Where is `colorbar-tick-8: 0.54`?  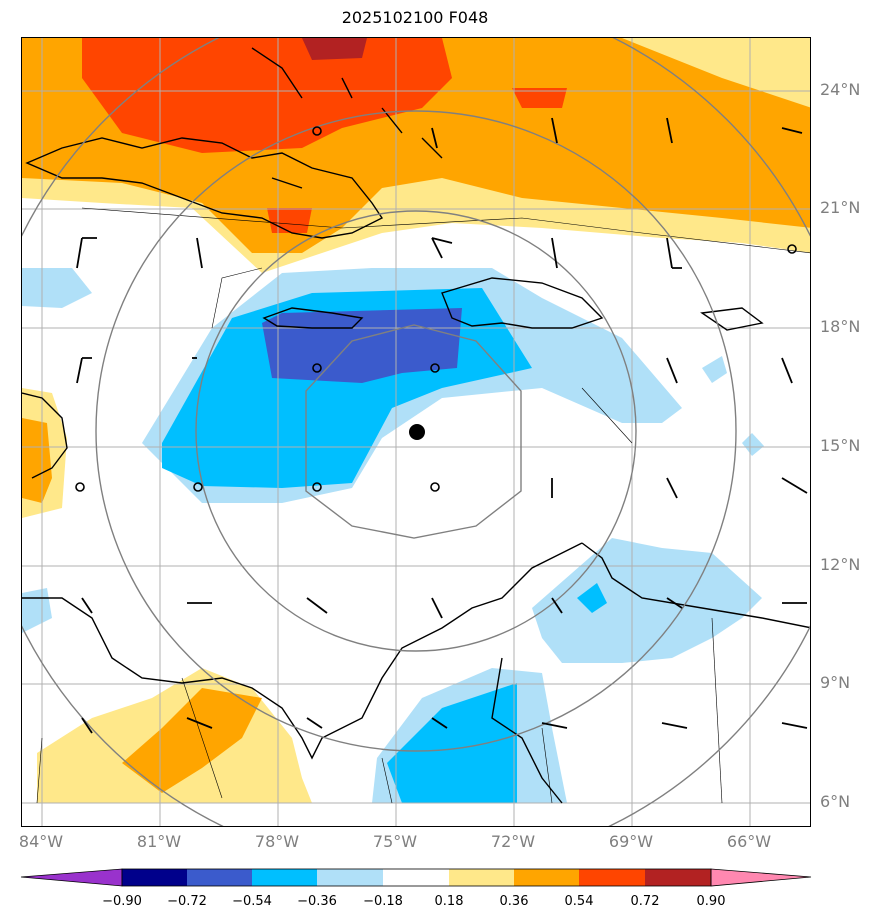
colorbar-tick-8: 0.54 is located at coordinates (579, 901).